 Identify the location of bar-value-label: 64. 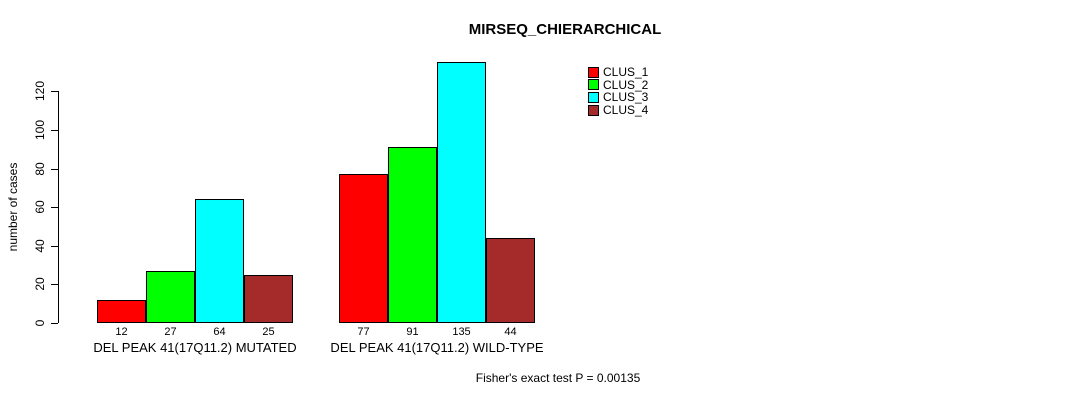
(219, 332).